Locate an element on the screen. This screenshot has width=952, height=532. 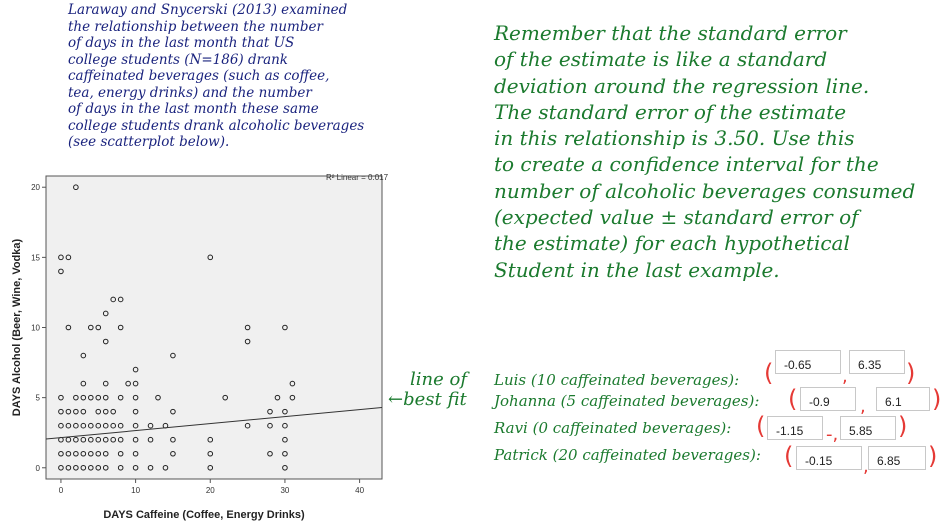
johanna-upper-input is located at coordinates (903, 399).